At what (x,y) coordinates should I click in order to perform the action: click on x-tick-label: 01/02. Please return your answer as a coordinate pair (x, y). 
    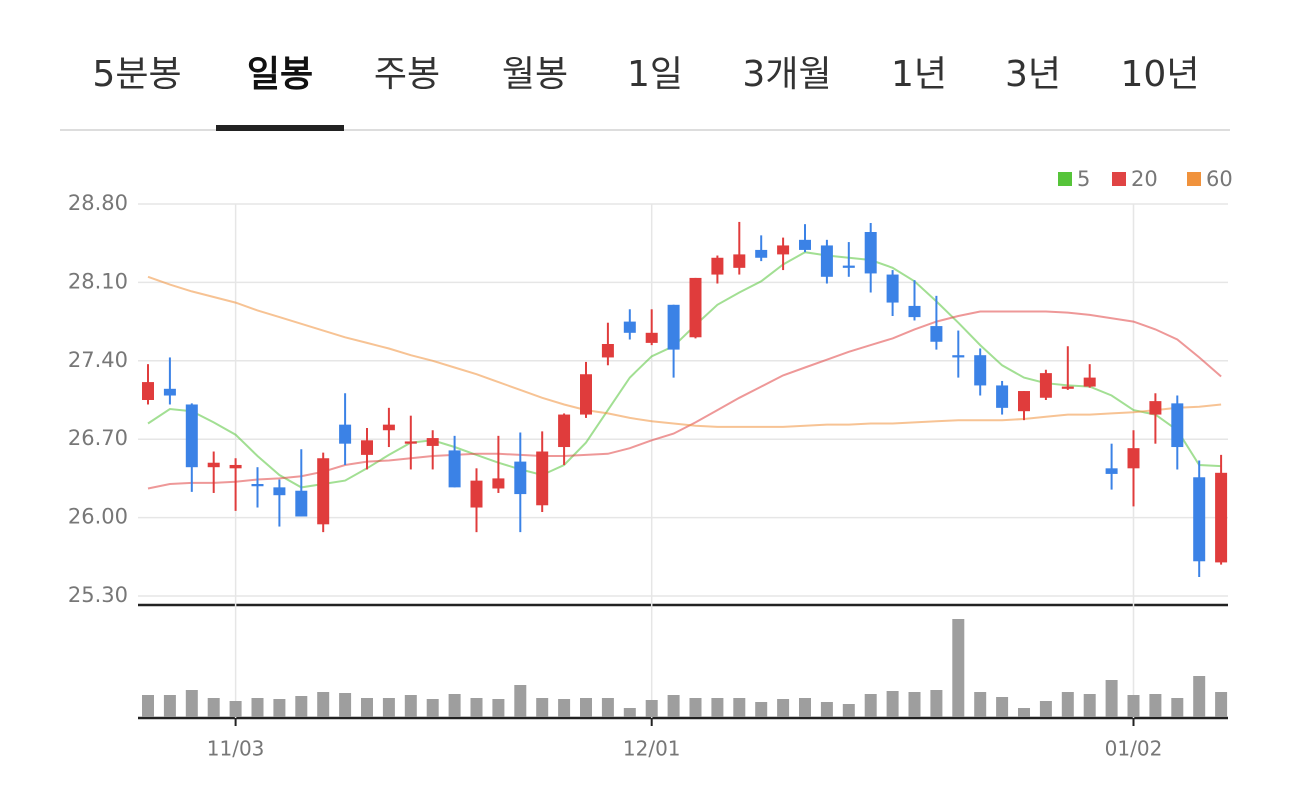
    Looking at the image, I should click on (1134, 749).